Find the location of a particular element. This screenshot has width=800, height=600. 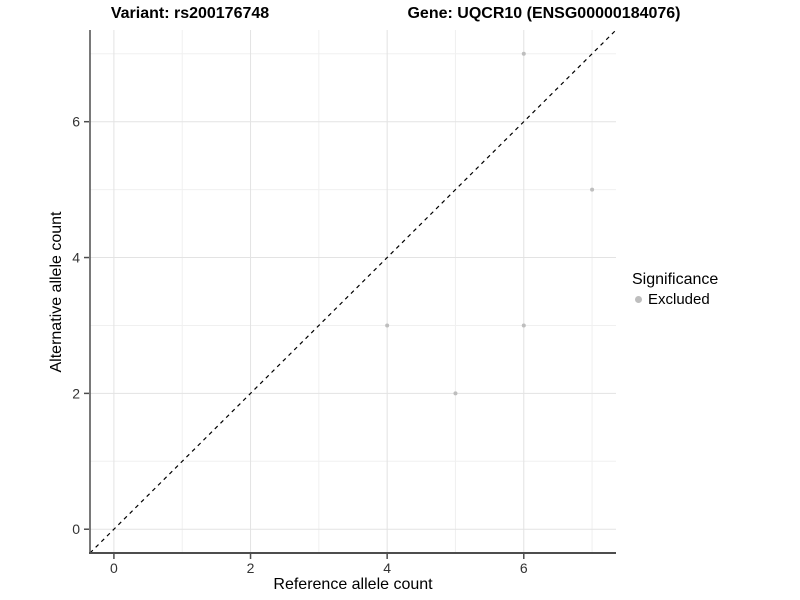

legend: Significance Excluded is located at coordinates (675, 289).